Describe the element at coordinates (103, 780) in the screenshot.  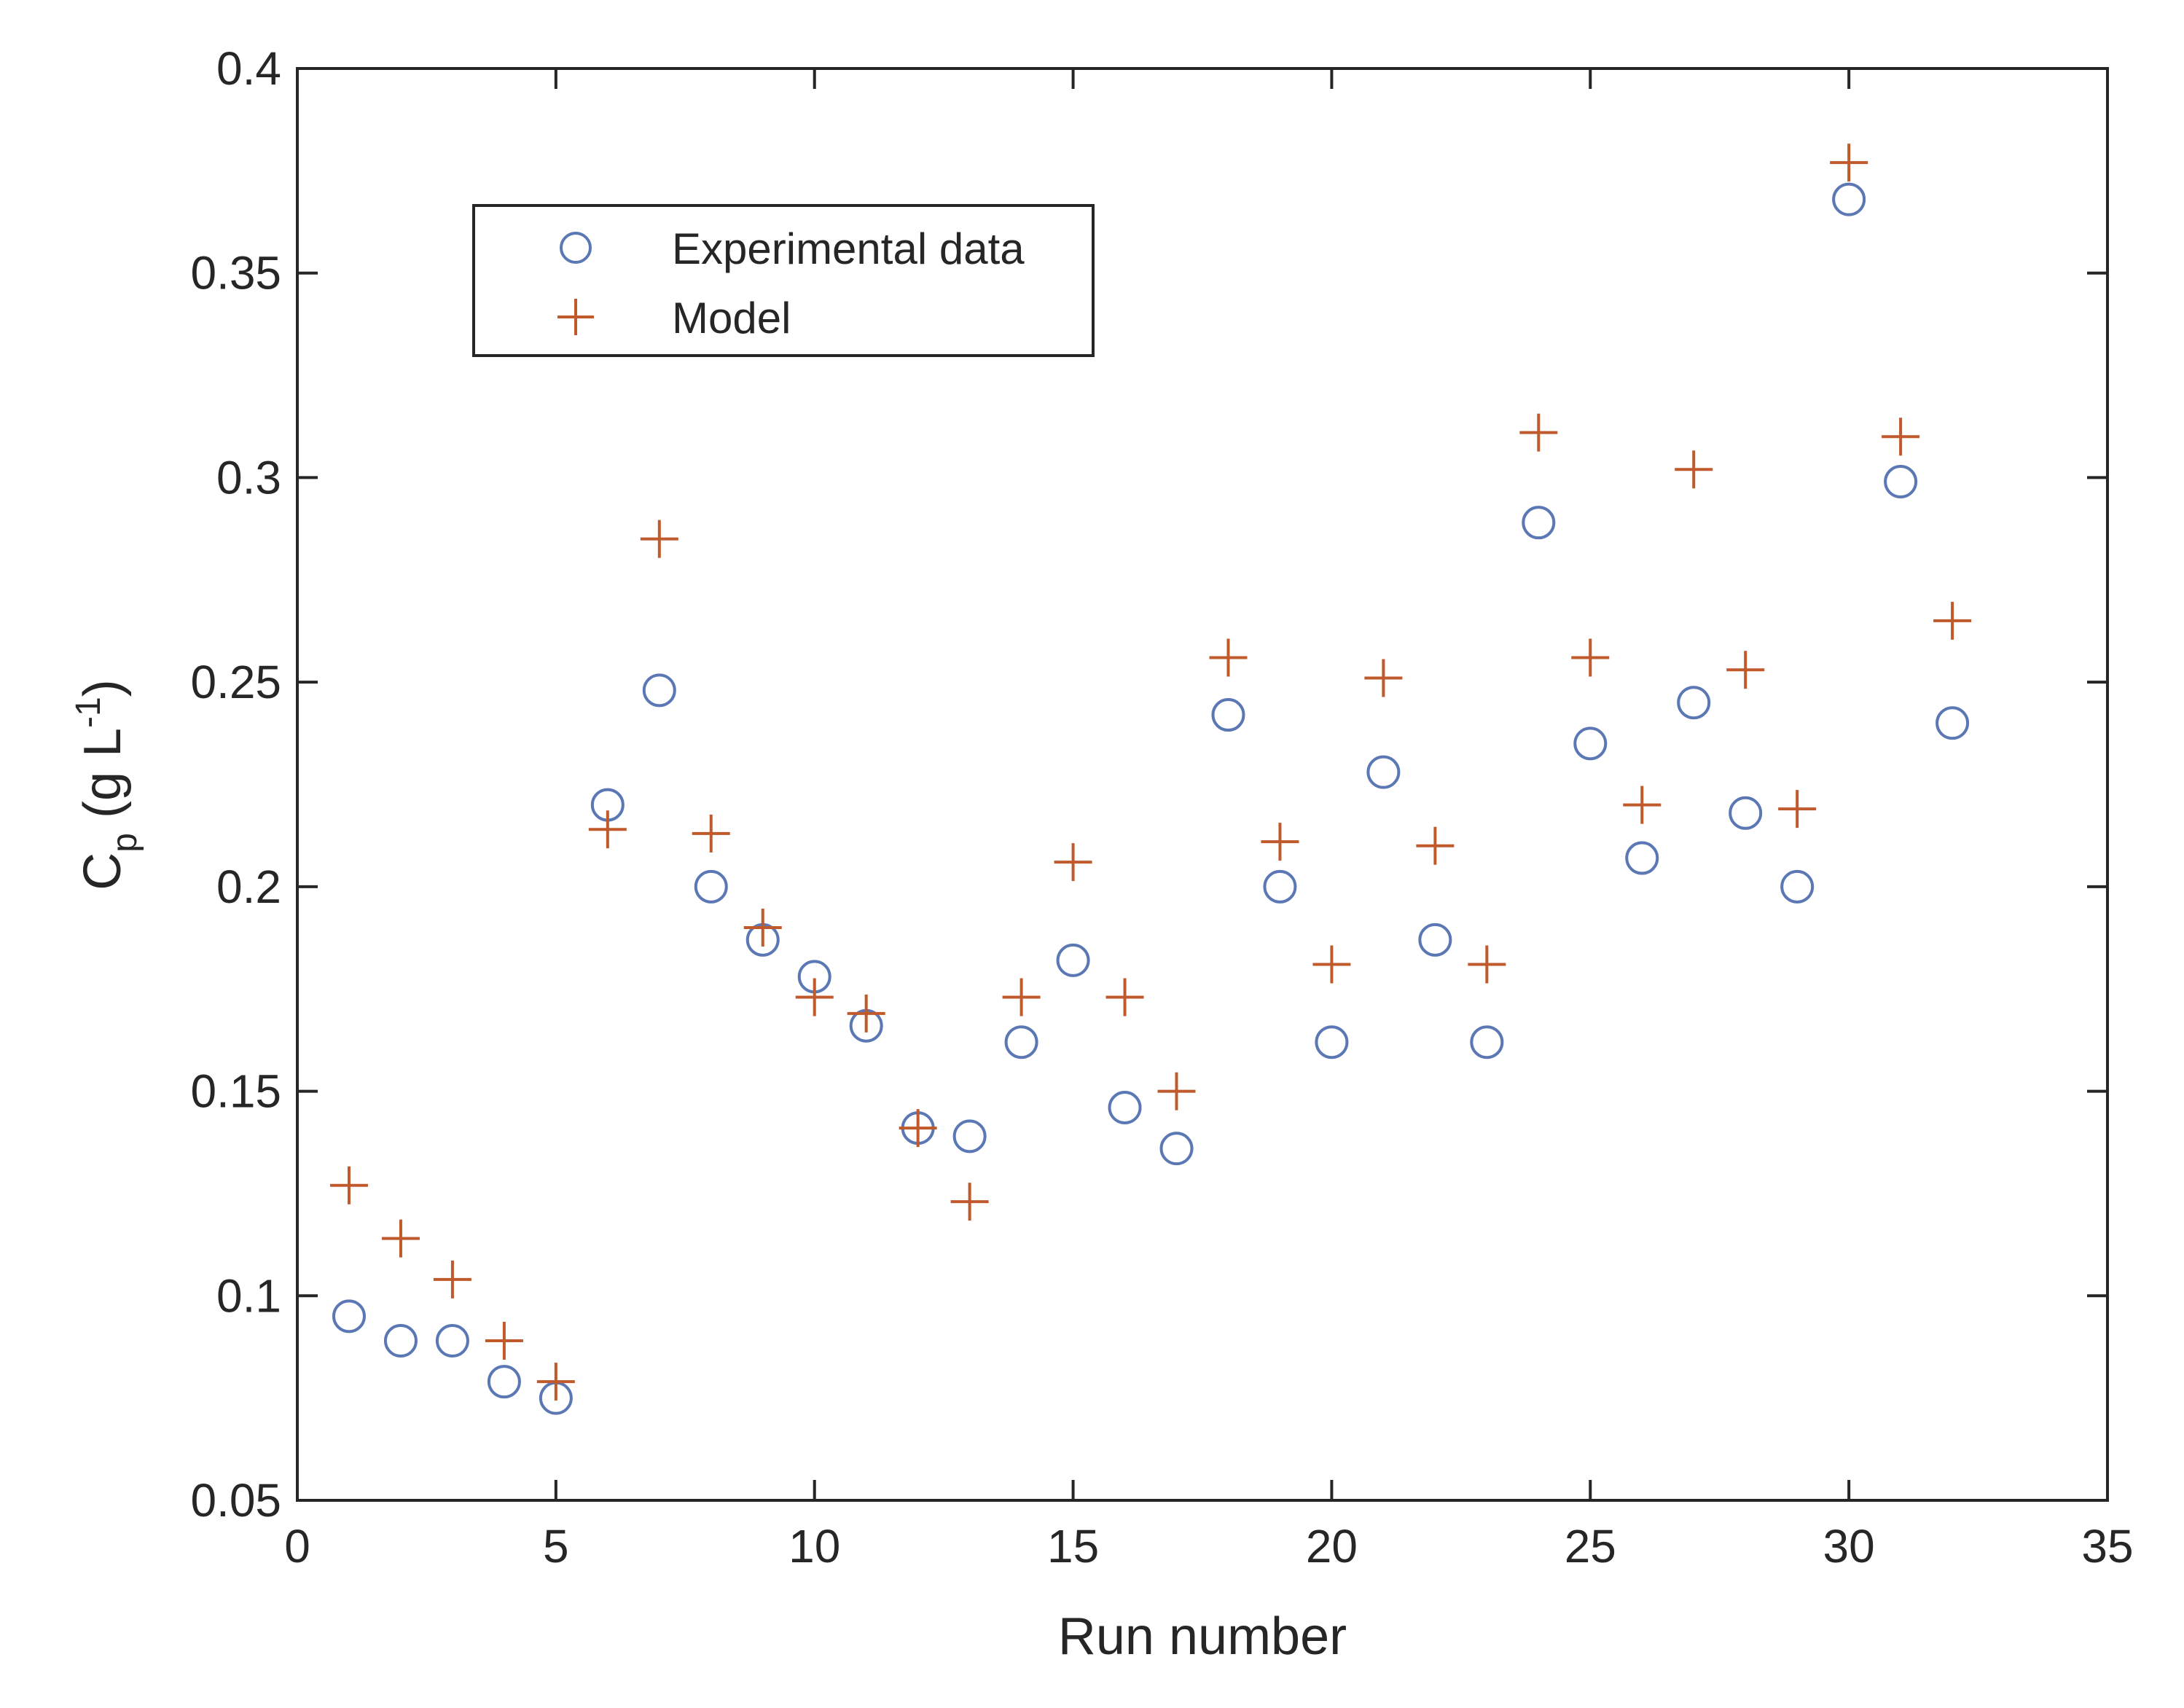
I see `y-axis-label-units: (g L` at that location.